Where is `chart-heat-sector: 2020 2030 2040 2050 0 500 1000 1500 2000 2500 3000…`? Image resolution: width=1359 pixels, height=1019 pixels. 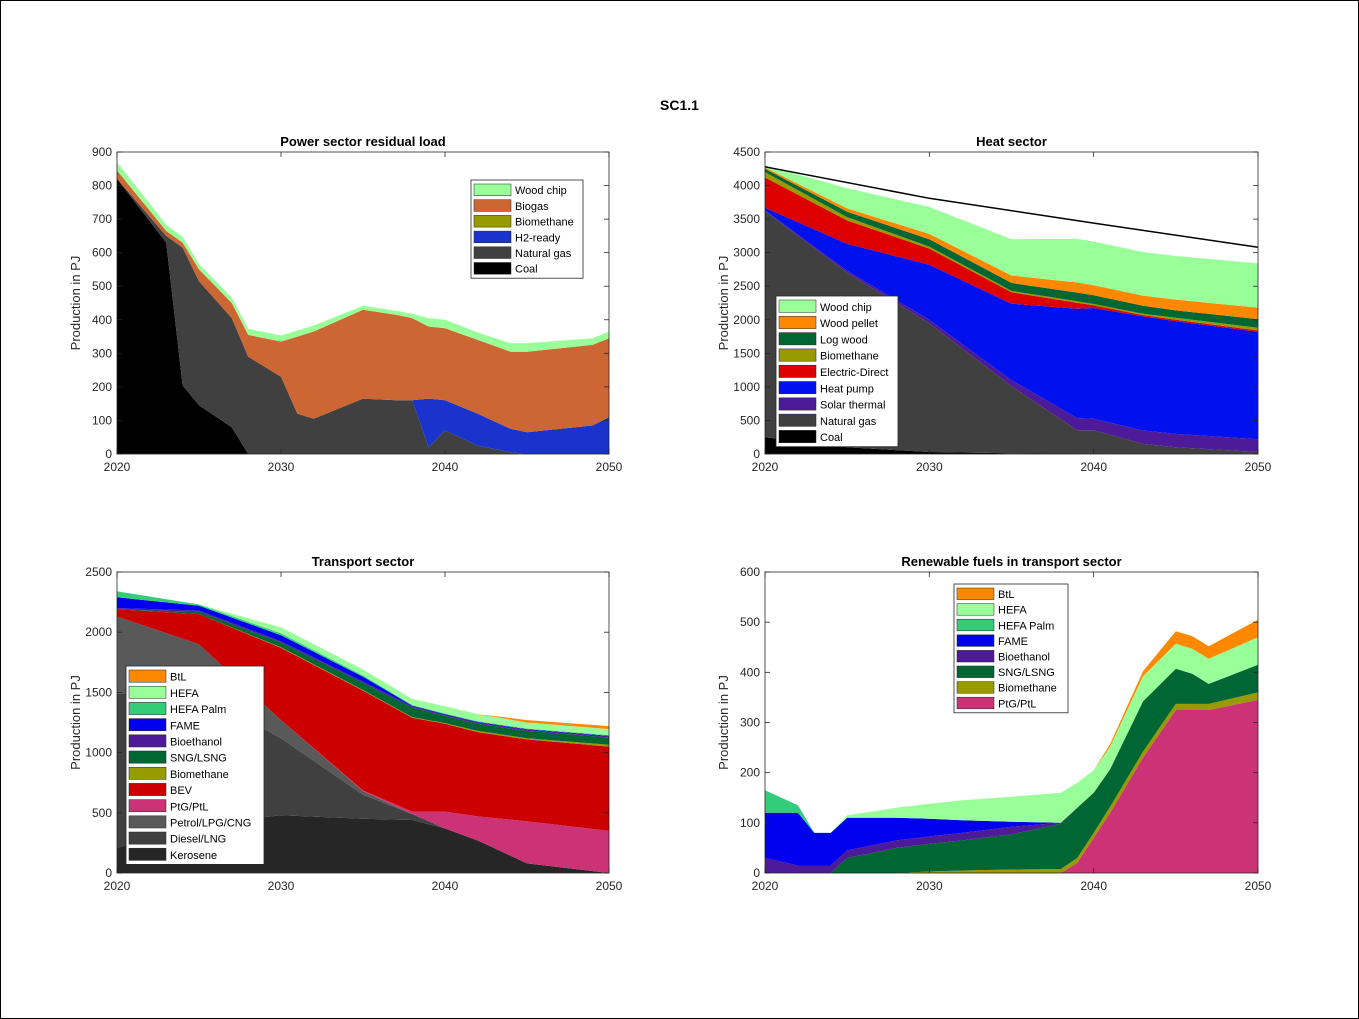 chart-heat-sector: 2020 2030 2040 2050 0 500 1000 1500 2000 2500 3000… is located at coordinates (994, 304).